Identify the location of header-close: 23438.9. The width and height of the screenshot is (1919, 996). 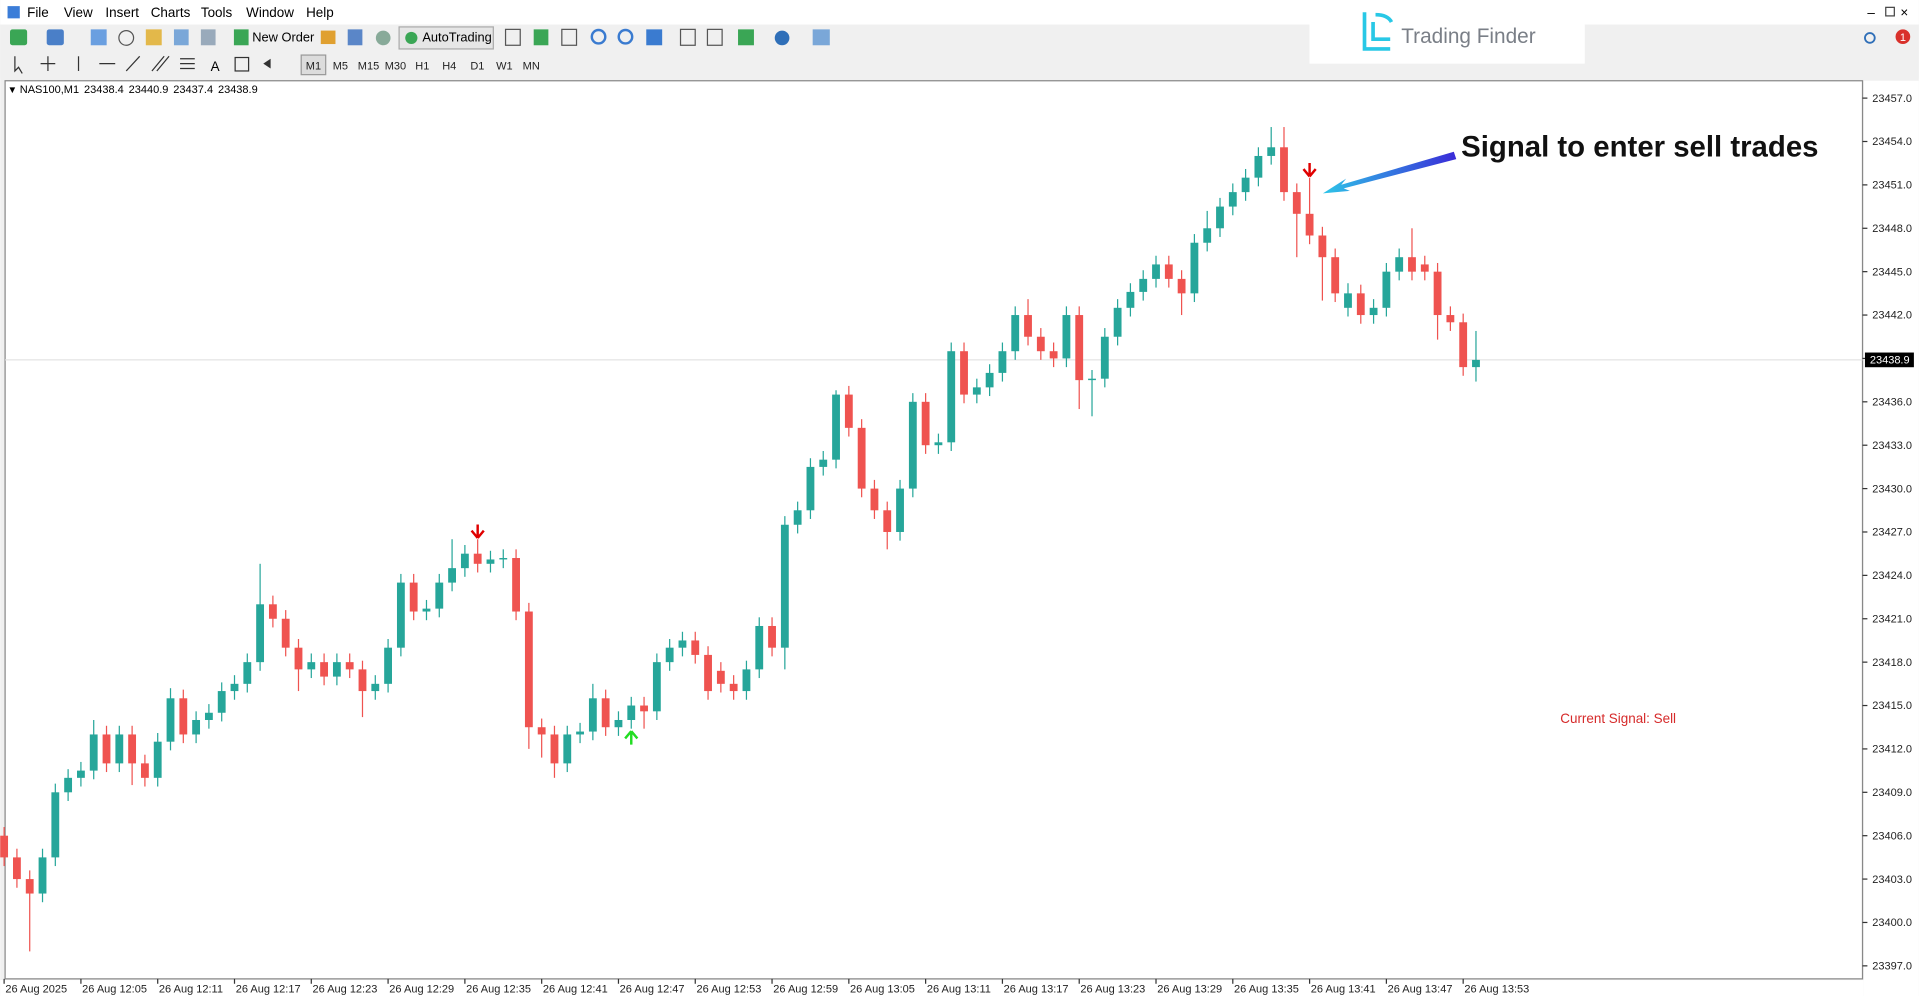
(238, 90).